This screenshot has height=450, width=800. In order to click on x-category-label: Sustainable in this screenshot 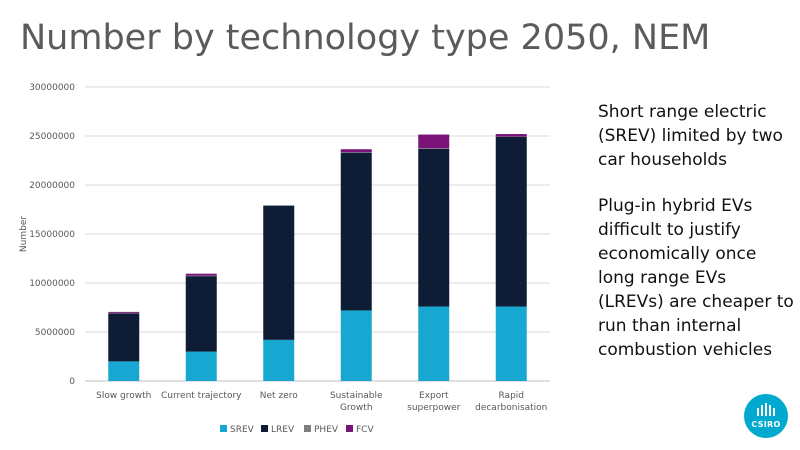, I will do `click(356, 396)`.